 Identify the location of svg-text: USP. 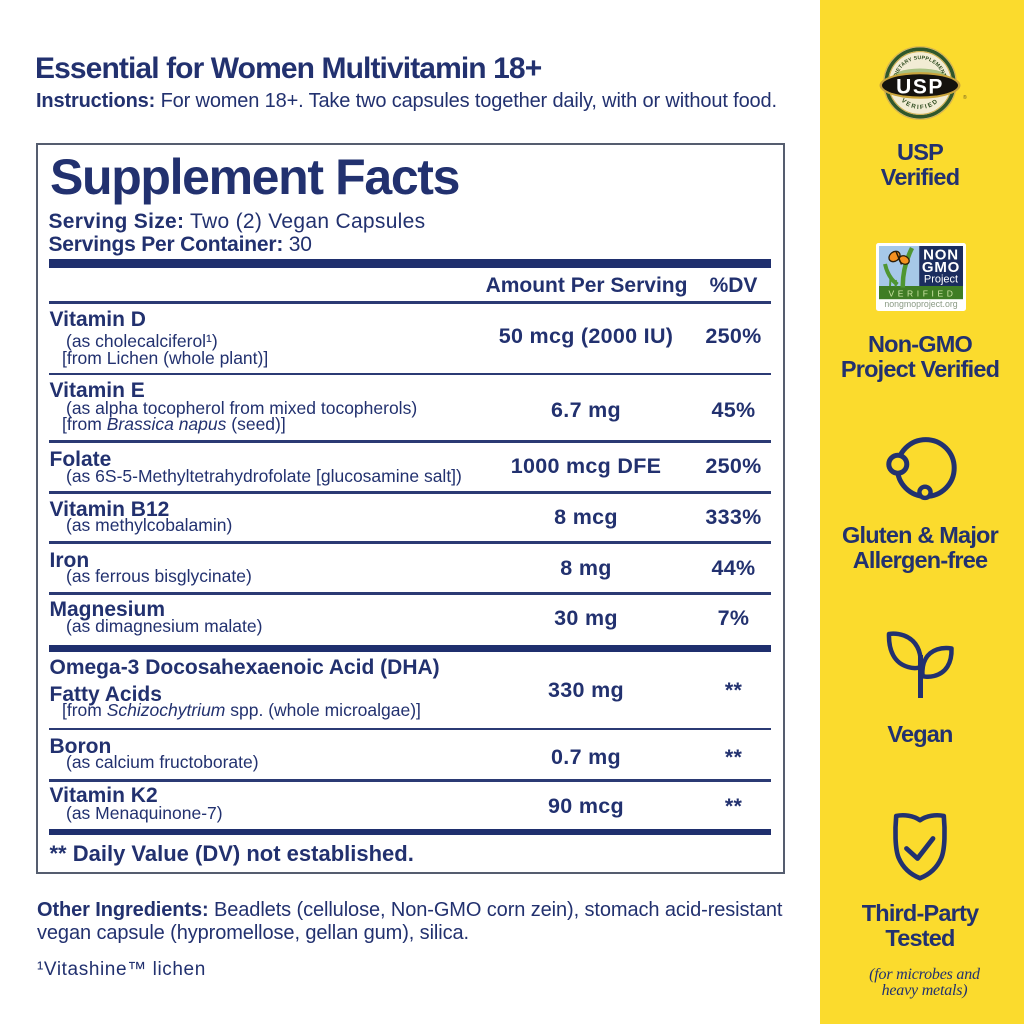
(920, 86).